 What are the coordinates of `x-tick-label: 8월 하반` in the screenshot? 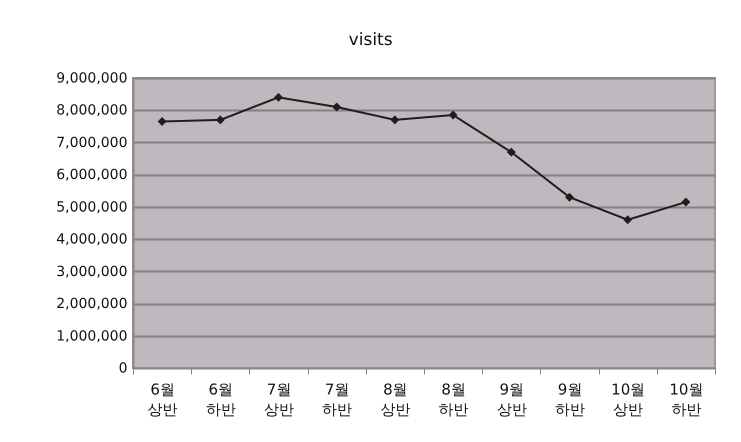 It's located at (453, 399).